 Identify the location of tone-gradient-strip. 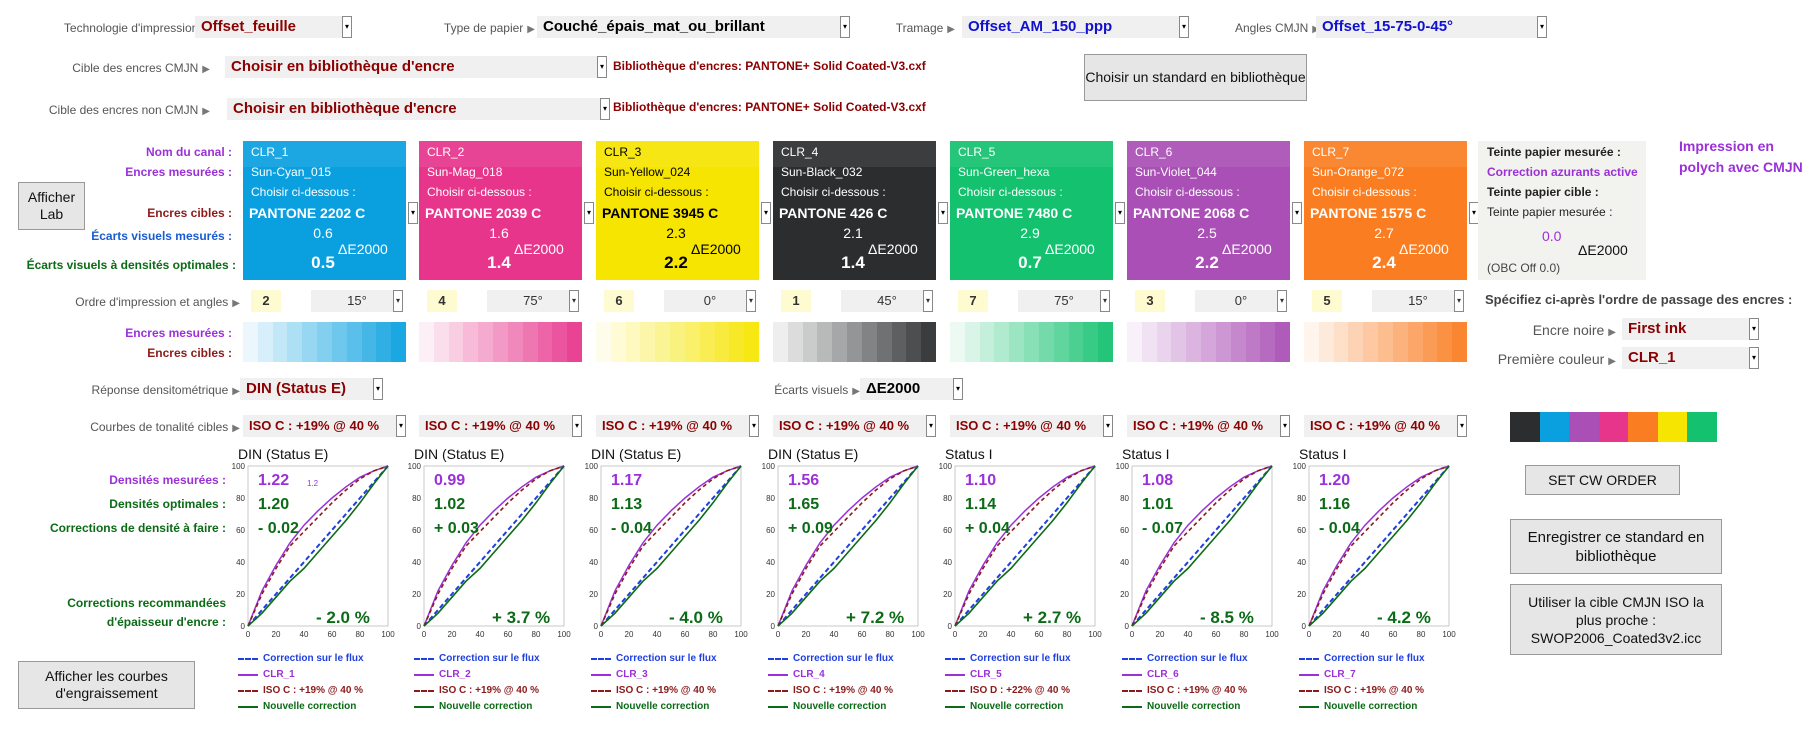
(500, 342).